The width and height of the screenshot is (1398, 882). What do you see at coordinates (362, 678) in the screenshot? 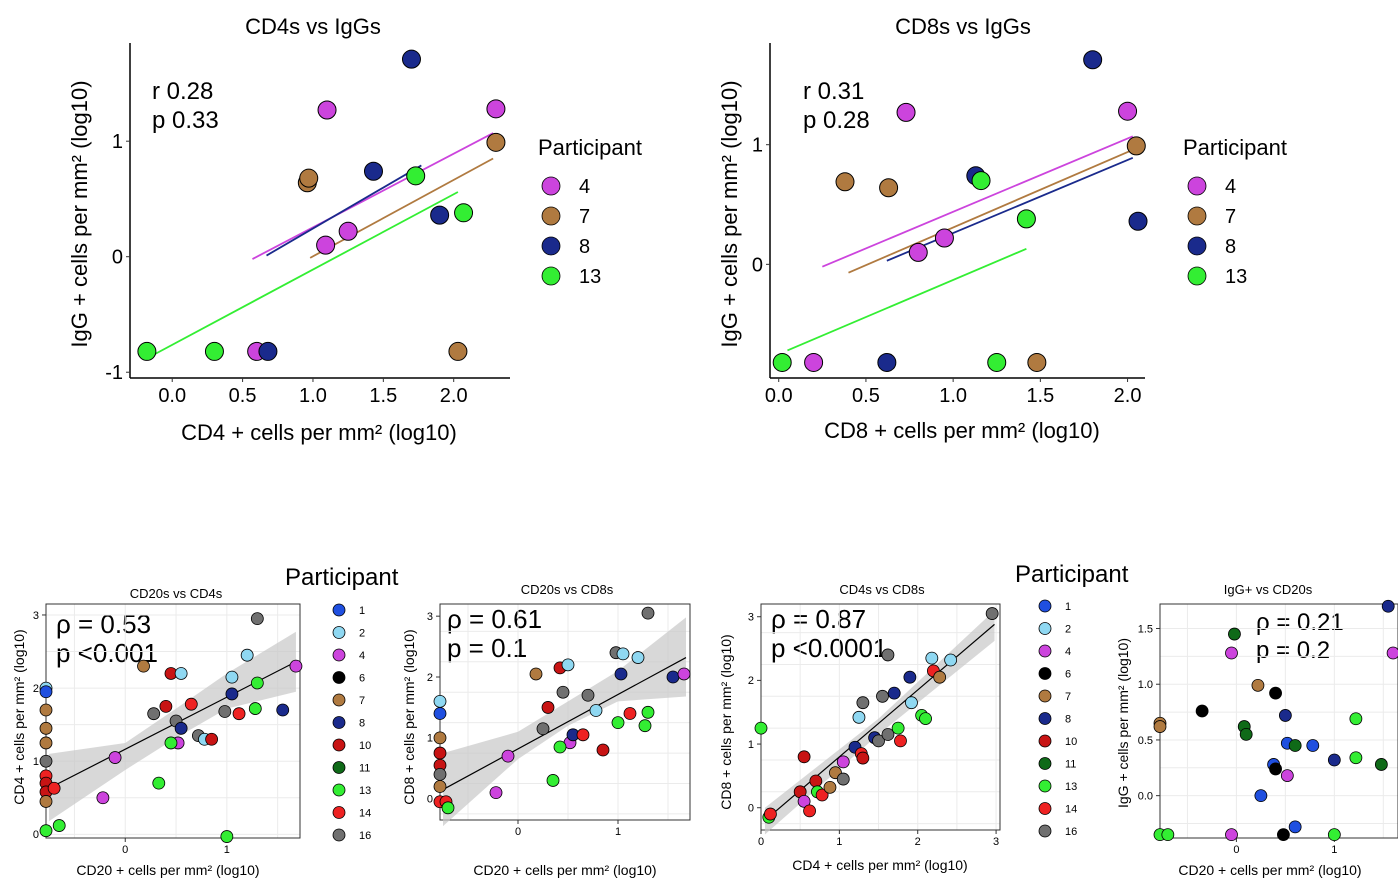
I see `legend-label: 6` at bounding box center [362, 678].